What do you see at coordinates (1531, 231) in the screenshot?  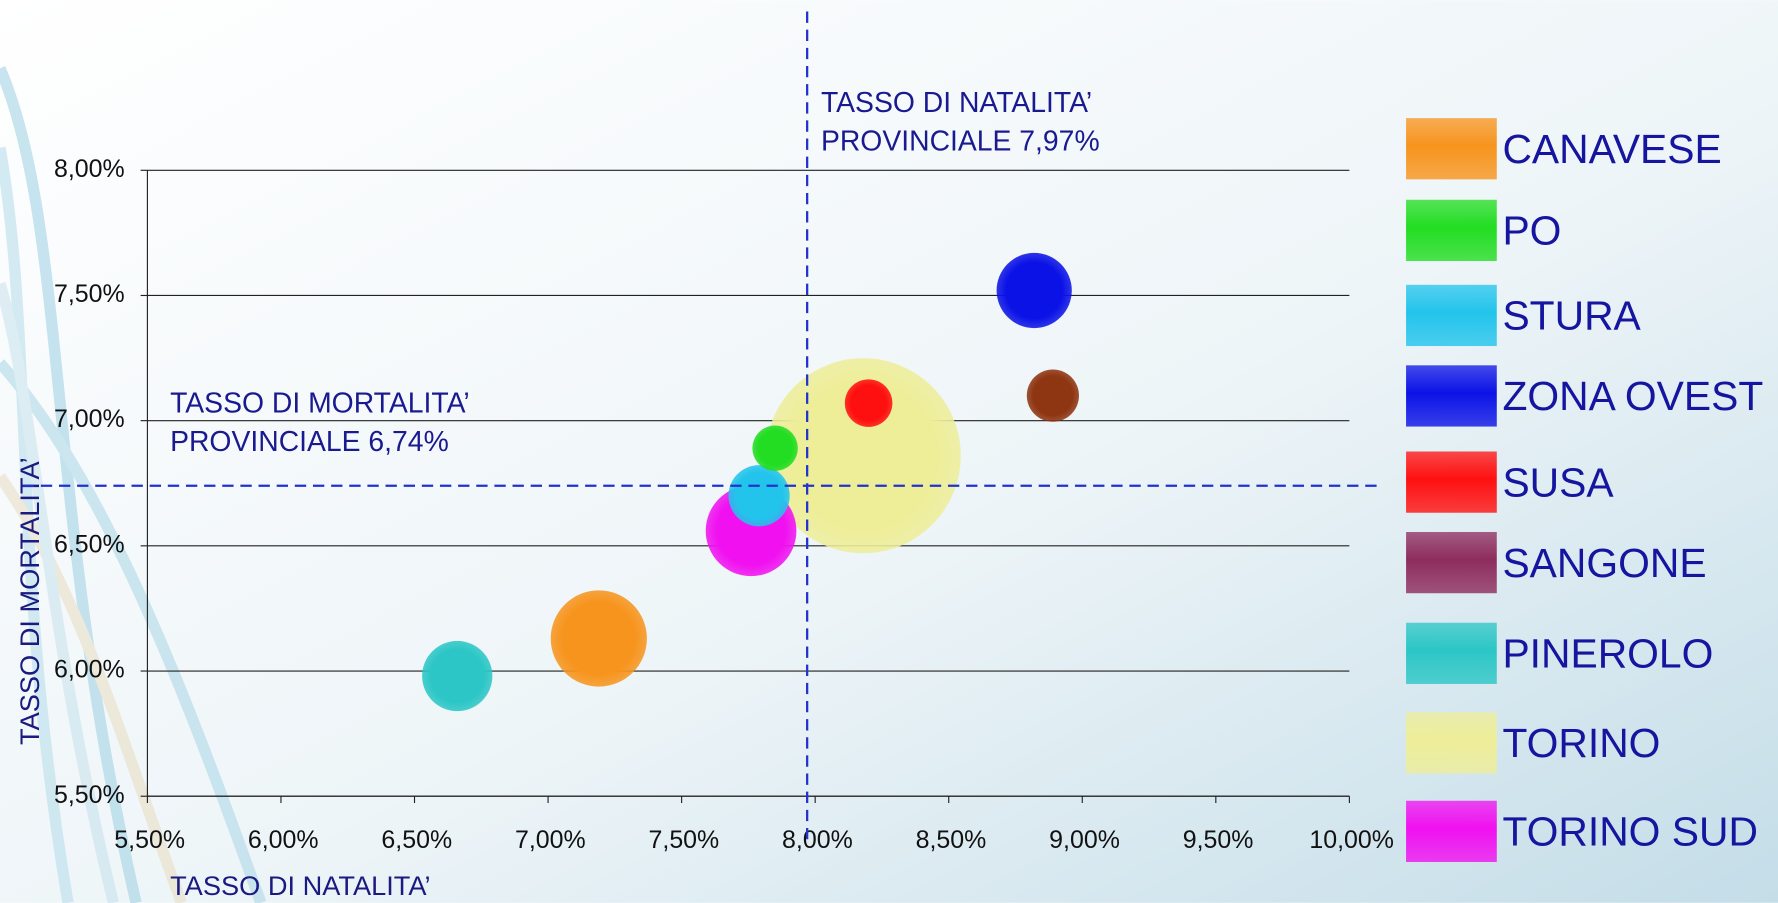 I see `legend-label: PO` at bounding box center [1531, 231].